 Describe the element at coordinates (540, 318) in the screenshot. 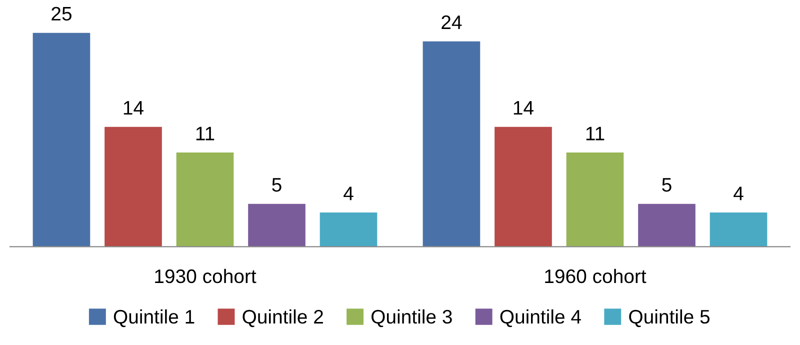

I see `legend-label: Quintile 4` at that location.